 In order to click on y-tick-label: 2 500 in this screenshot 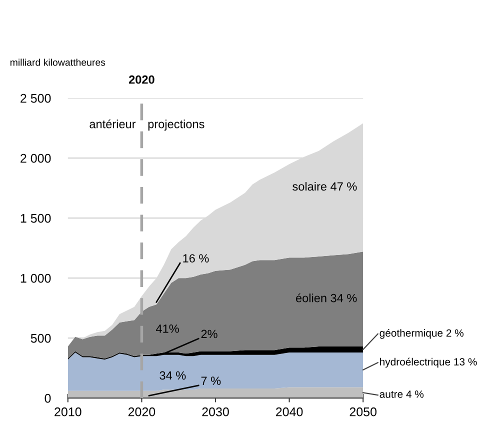, I will do `click(35, 98)`.